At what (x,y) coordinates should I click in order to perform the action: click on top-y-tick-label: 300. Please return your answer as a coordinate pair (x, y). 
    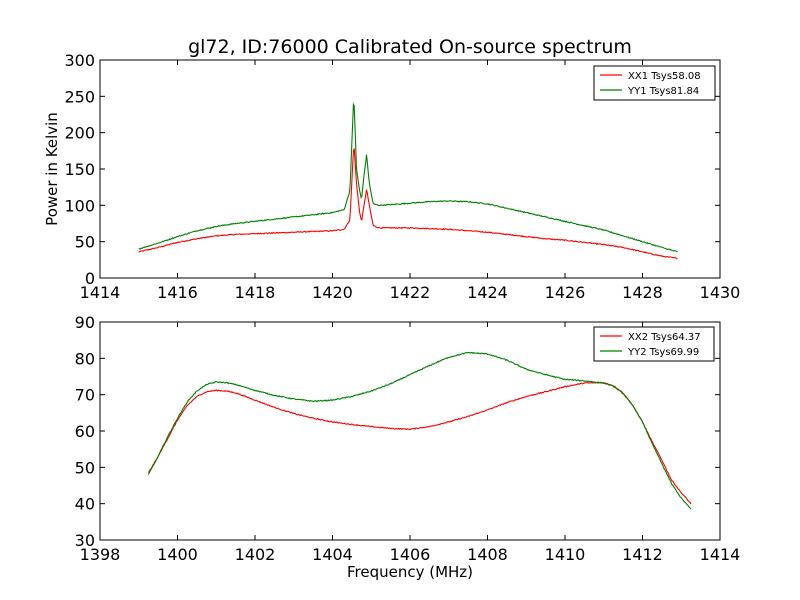
    Looking at the image, I should click on (79, 60).